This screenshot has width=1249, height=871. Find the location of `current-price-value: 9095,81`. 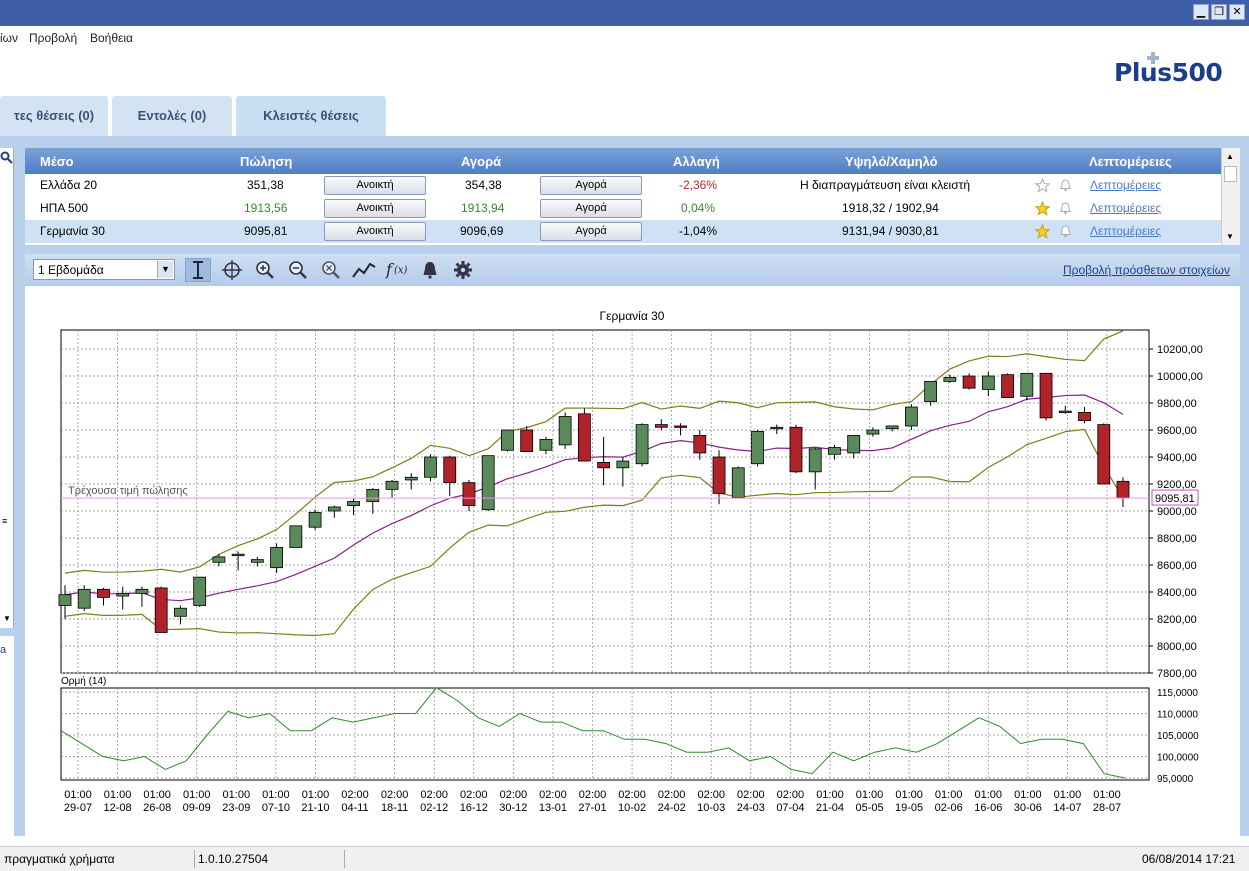

current-price-value: 9095,81 is located at coordinates (1175, 499).